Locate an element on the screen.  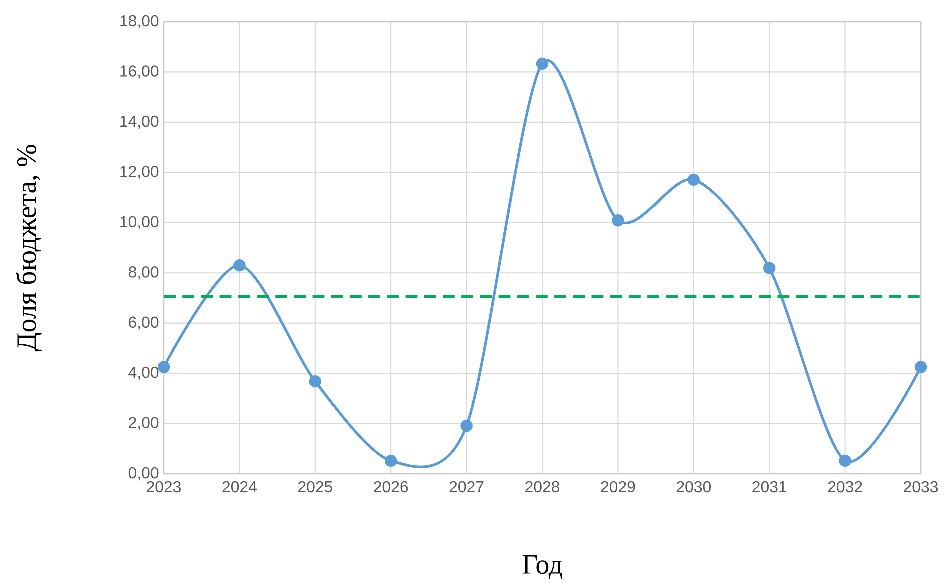
x-tick-label: 2024 is located at coordinates (239, 487).